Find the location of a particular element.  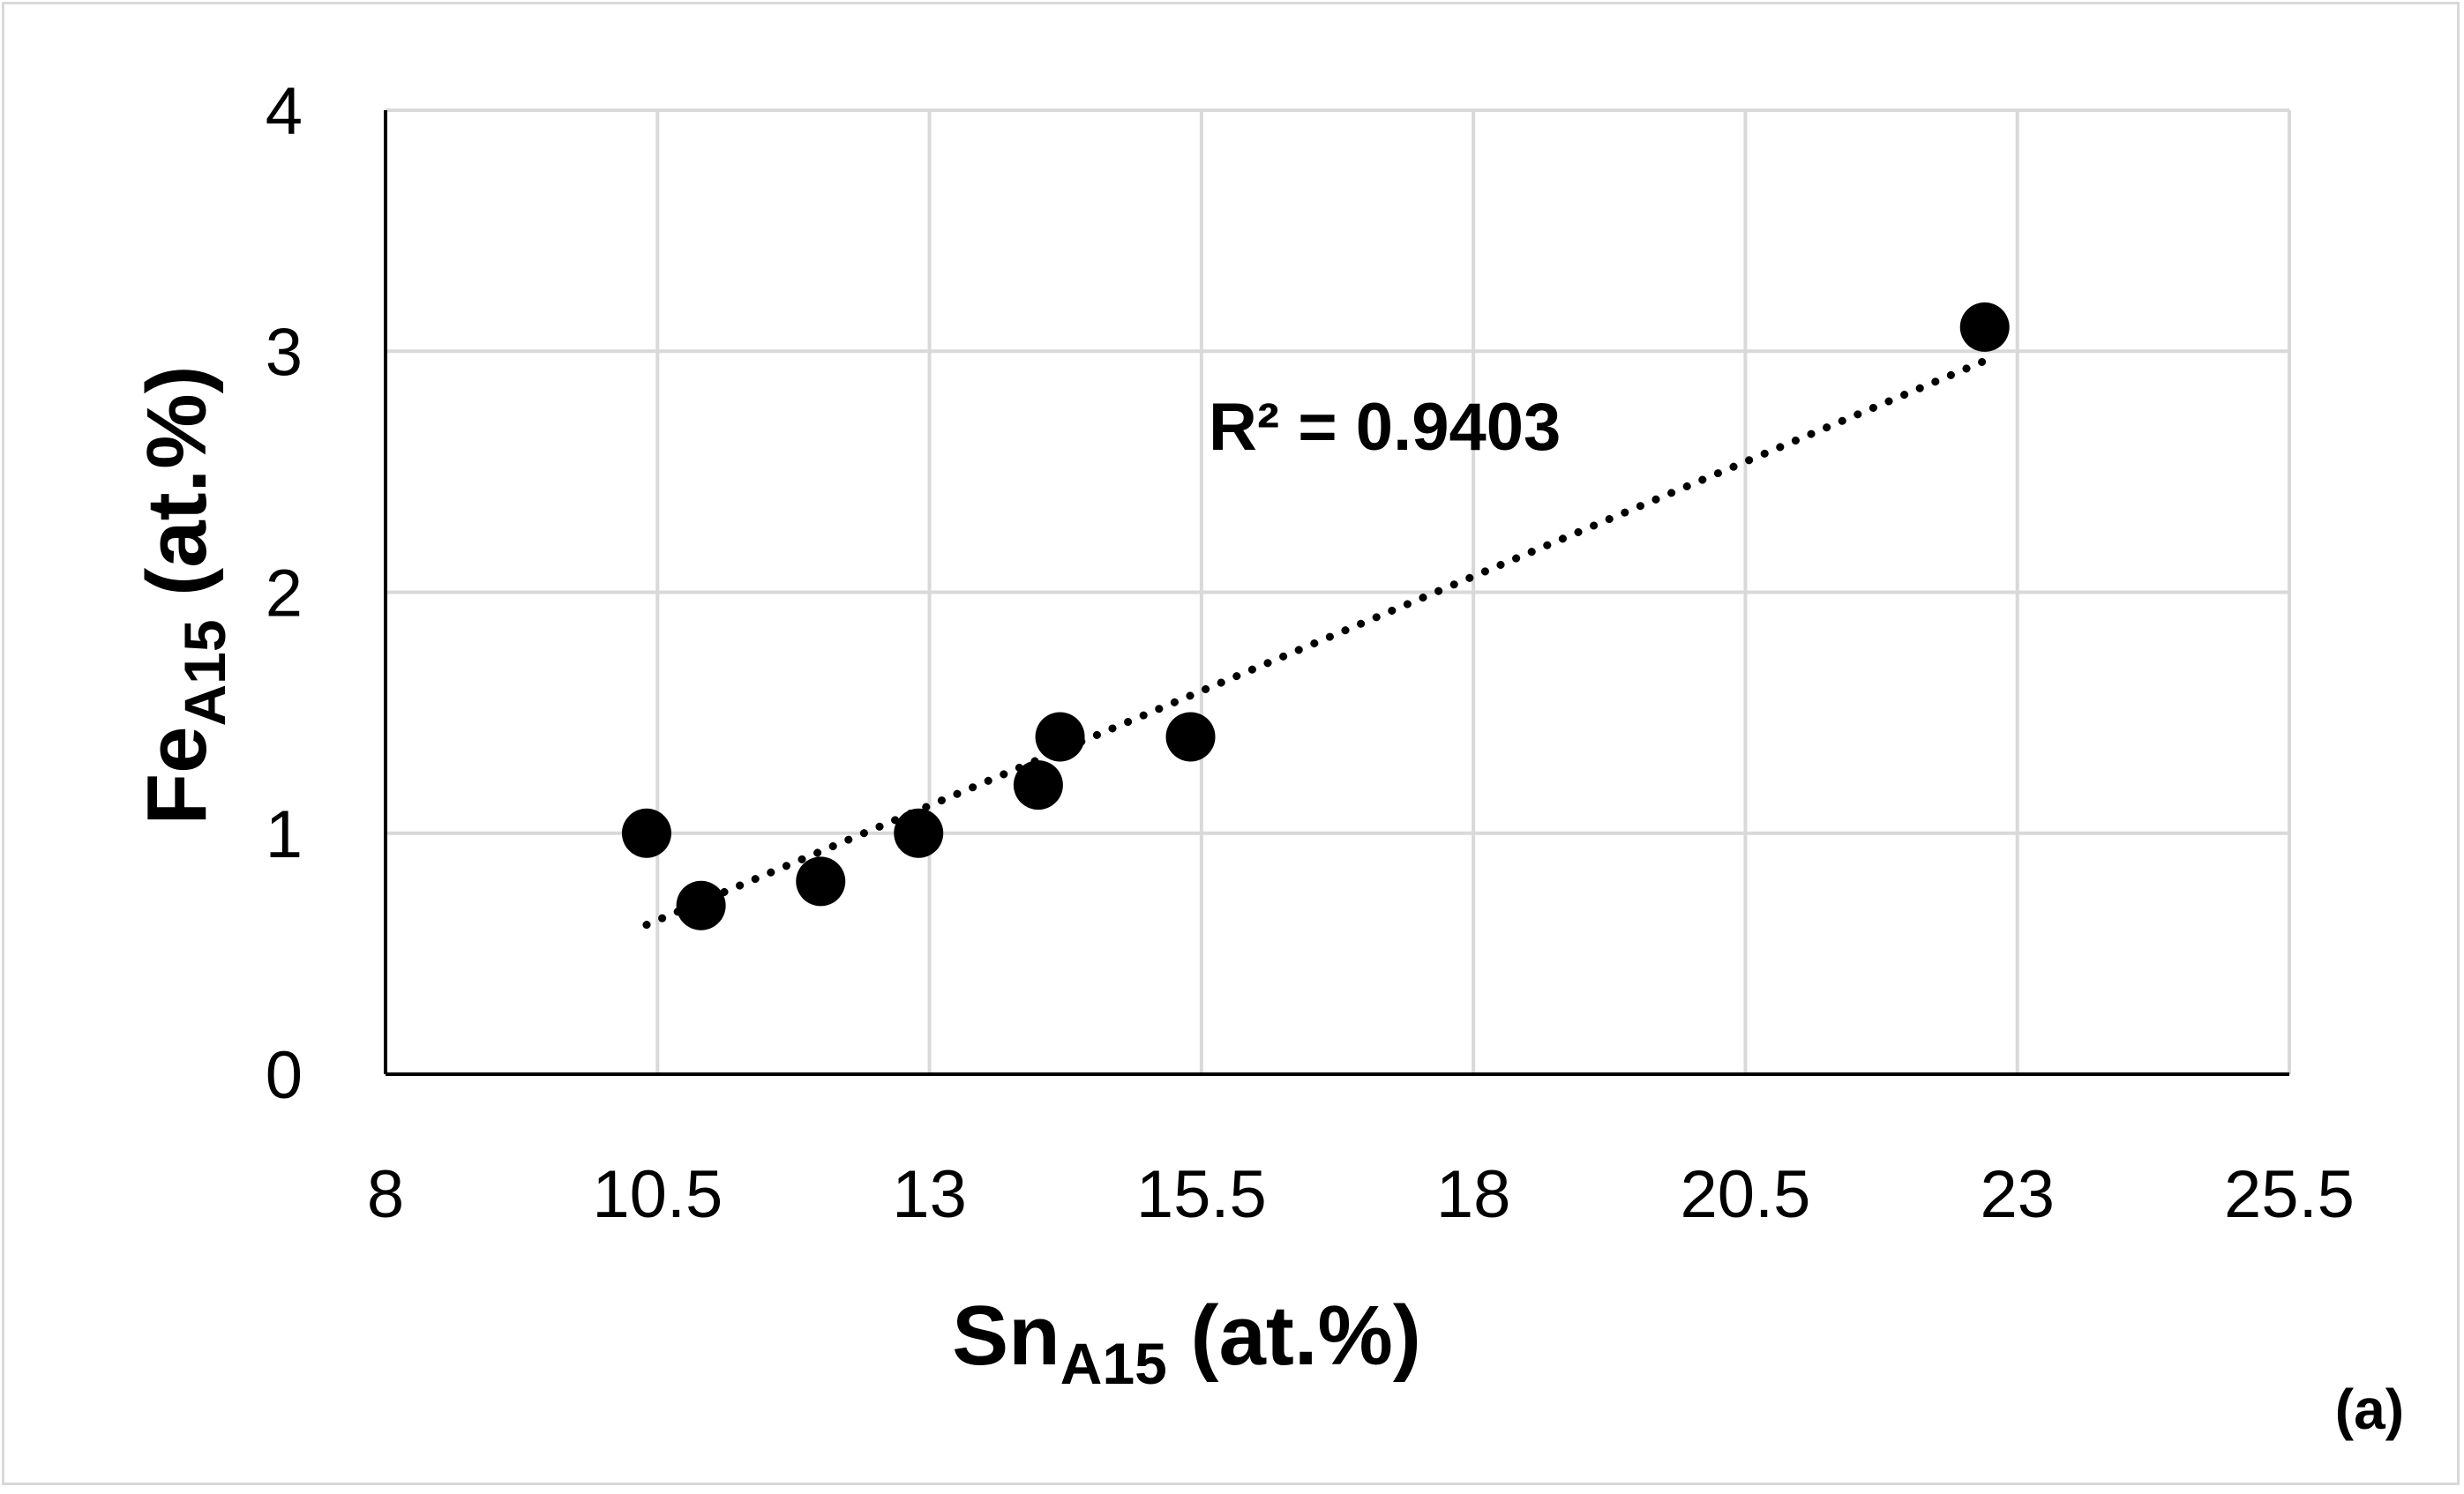

x-tick-label: 10.5 is located at coordinates (657, 1194).